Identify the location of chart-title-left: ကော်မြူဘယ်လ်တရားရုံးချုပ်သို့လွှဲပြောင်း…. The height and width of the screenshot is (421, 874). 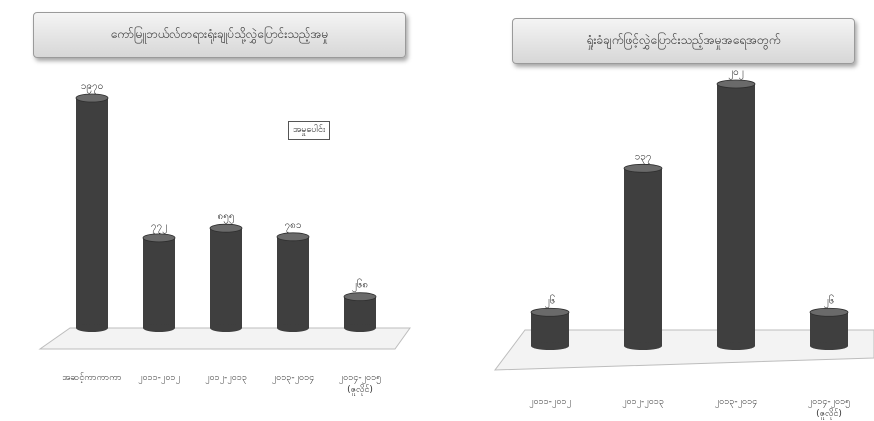
(219, 35).